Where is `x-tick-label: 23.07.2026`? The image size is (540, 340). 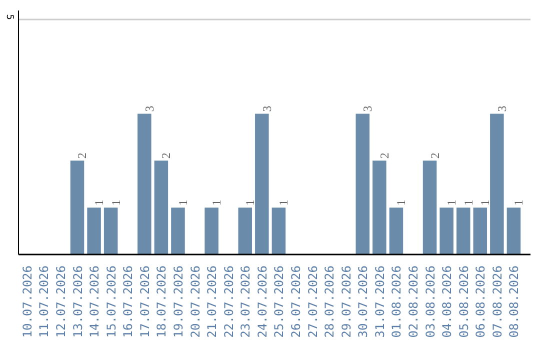 x-tick-label: 23.07.2026 is located at coordinates (245, 301).